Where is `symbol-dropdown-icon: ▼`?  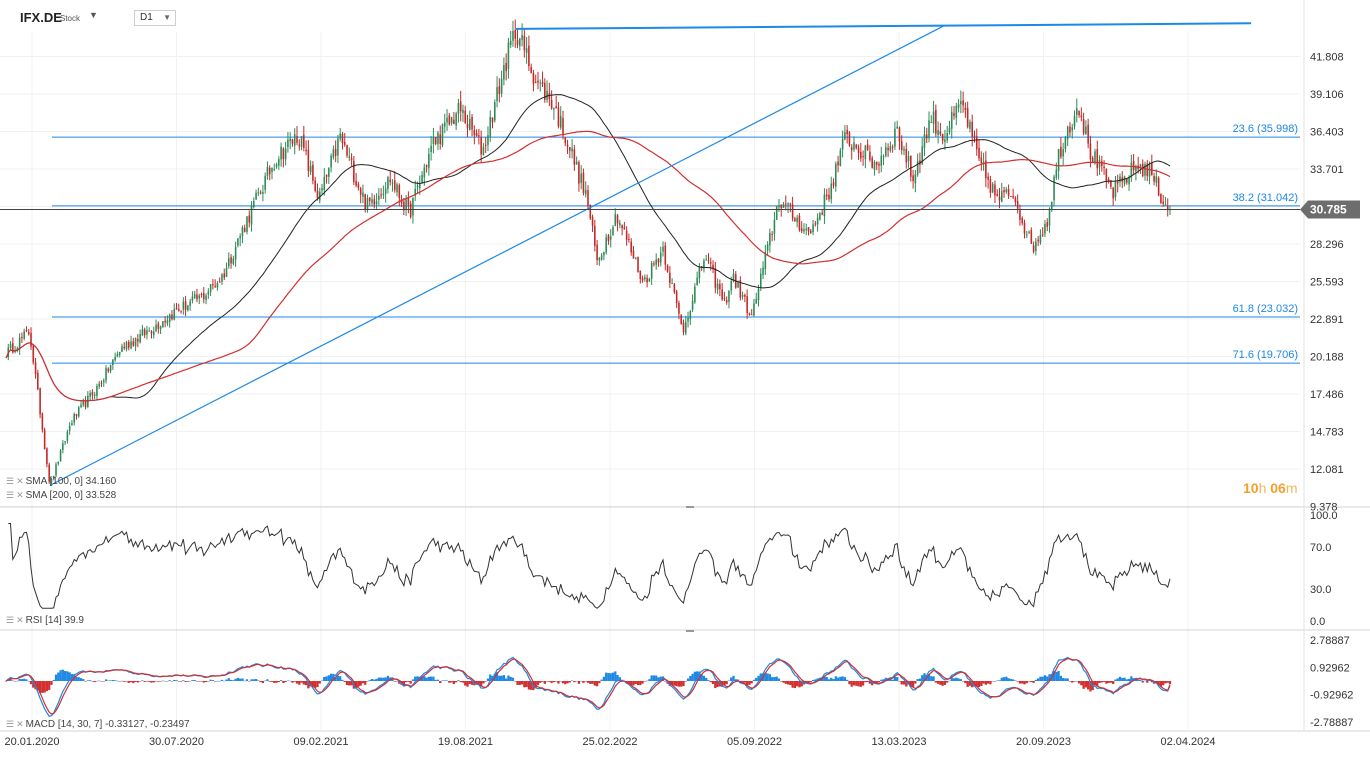 symbol-dropdown-icon: ▼ is located at coordinates (93, 15).